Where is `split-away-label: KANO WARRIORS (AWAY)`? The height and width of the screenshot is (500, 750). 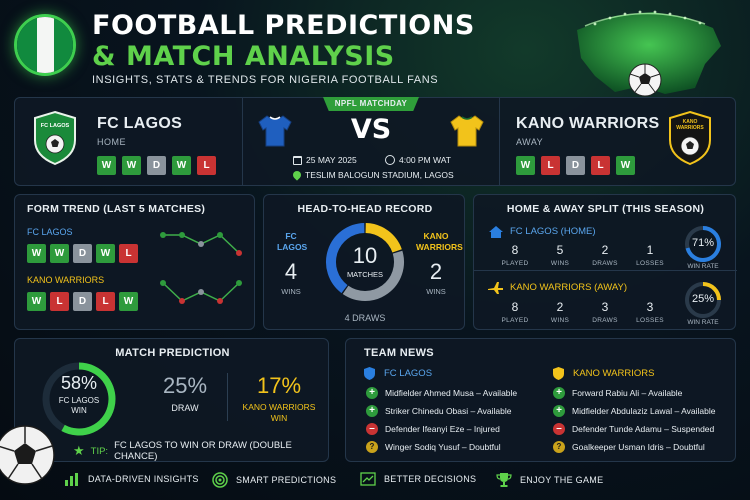
split-away-label: KANO WARRIORS (AWAY) is located at coordinates (568, 287).